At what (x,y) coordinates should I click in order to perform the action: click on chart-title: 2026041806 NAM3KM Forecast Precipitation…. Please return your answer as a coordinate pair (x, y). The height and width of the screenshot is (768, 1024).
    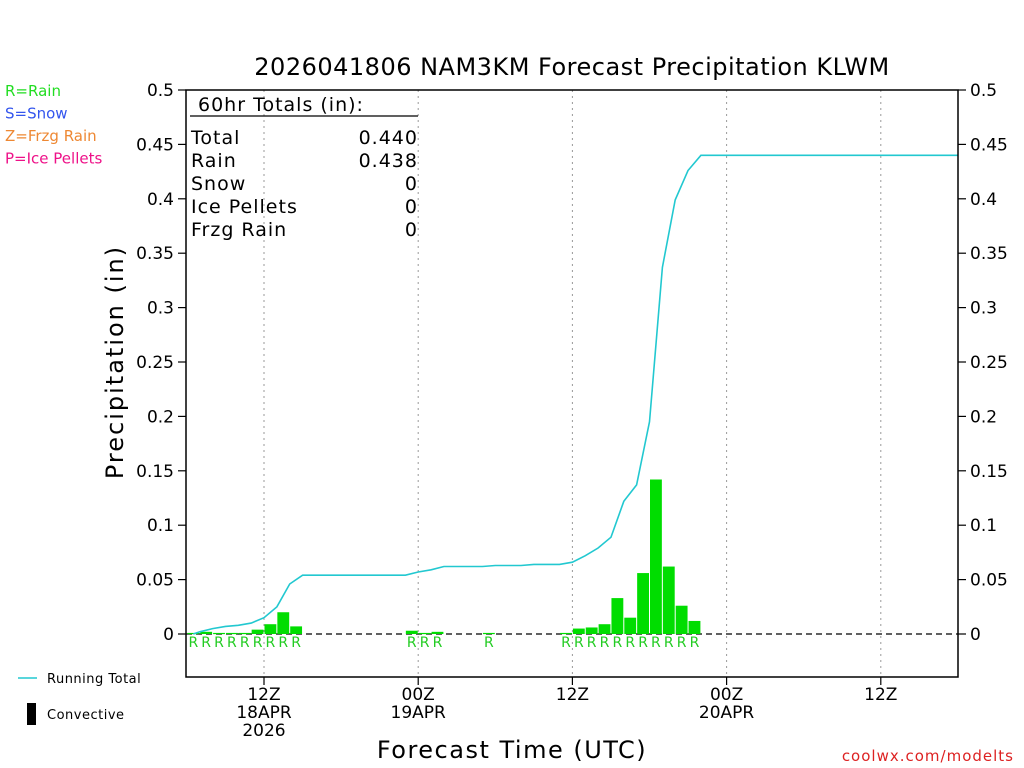
    Looking at the image, I should click on (571, 67).